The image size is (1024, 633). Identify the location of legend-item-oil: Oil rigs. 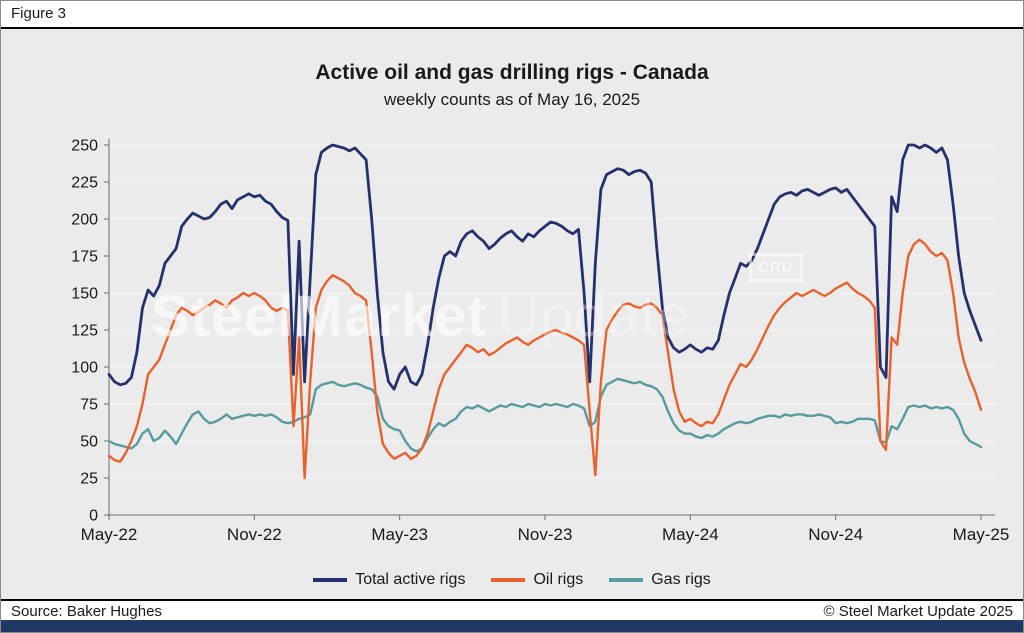
(537, 580).